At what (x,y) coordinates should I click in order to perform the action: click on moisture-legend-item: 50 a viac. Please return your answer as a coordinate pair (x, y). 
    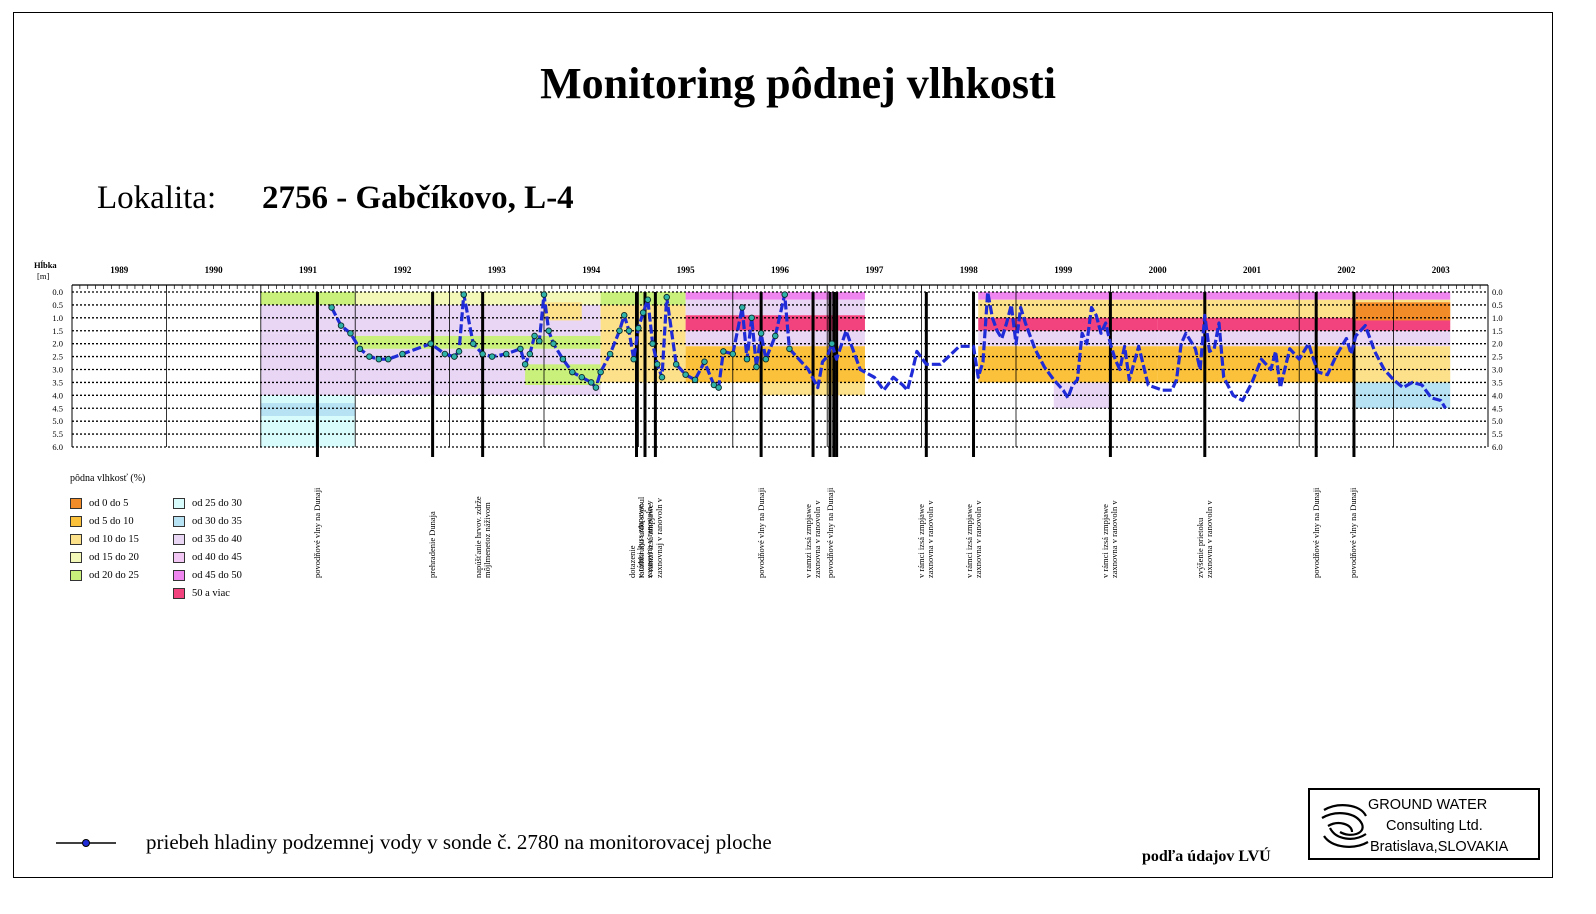
    Looking at the image, I should click on (201, 594).